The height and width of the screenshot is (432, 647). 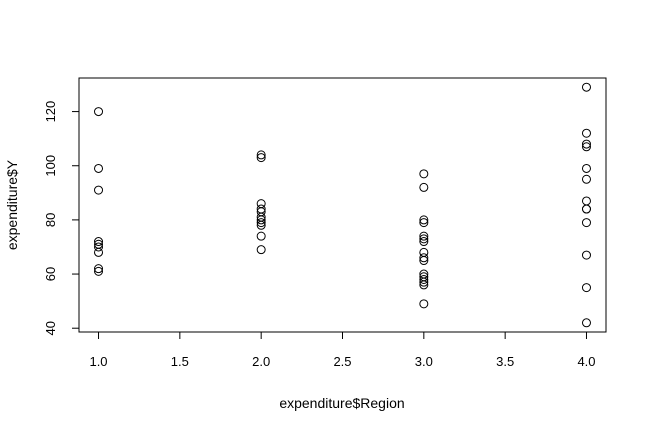 What do you see at coordinates (342, 350) in the screenshot?
I see `x-axis: 1.0 1.5 2.0 2.5 3.0 3.5 4.0` at bounding box center [342, 350].